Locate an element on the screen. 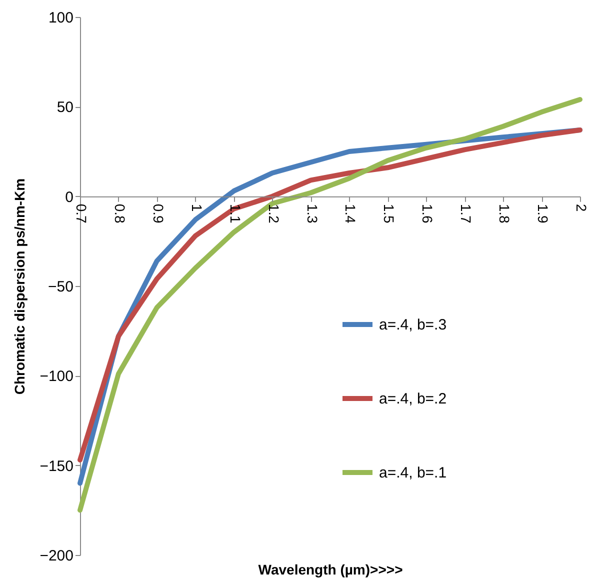 This screenshot has height=583, width=593. x-tick-label: 2 is located at coordinates (582, 208).